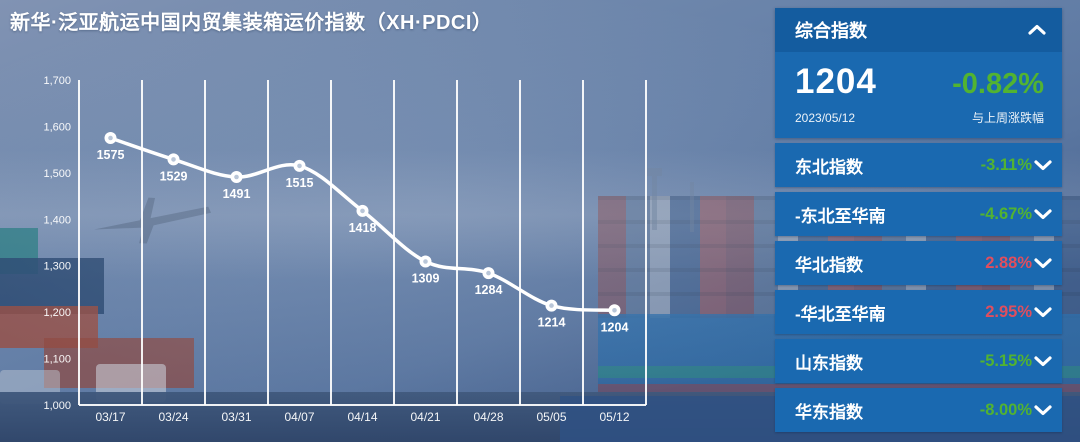 This screenshot has width=1080, height=442. What do you see at coordinates (426, 279) in the screenshot?
I see `svg-text: 1309` at bounding box center [426, 279].